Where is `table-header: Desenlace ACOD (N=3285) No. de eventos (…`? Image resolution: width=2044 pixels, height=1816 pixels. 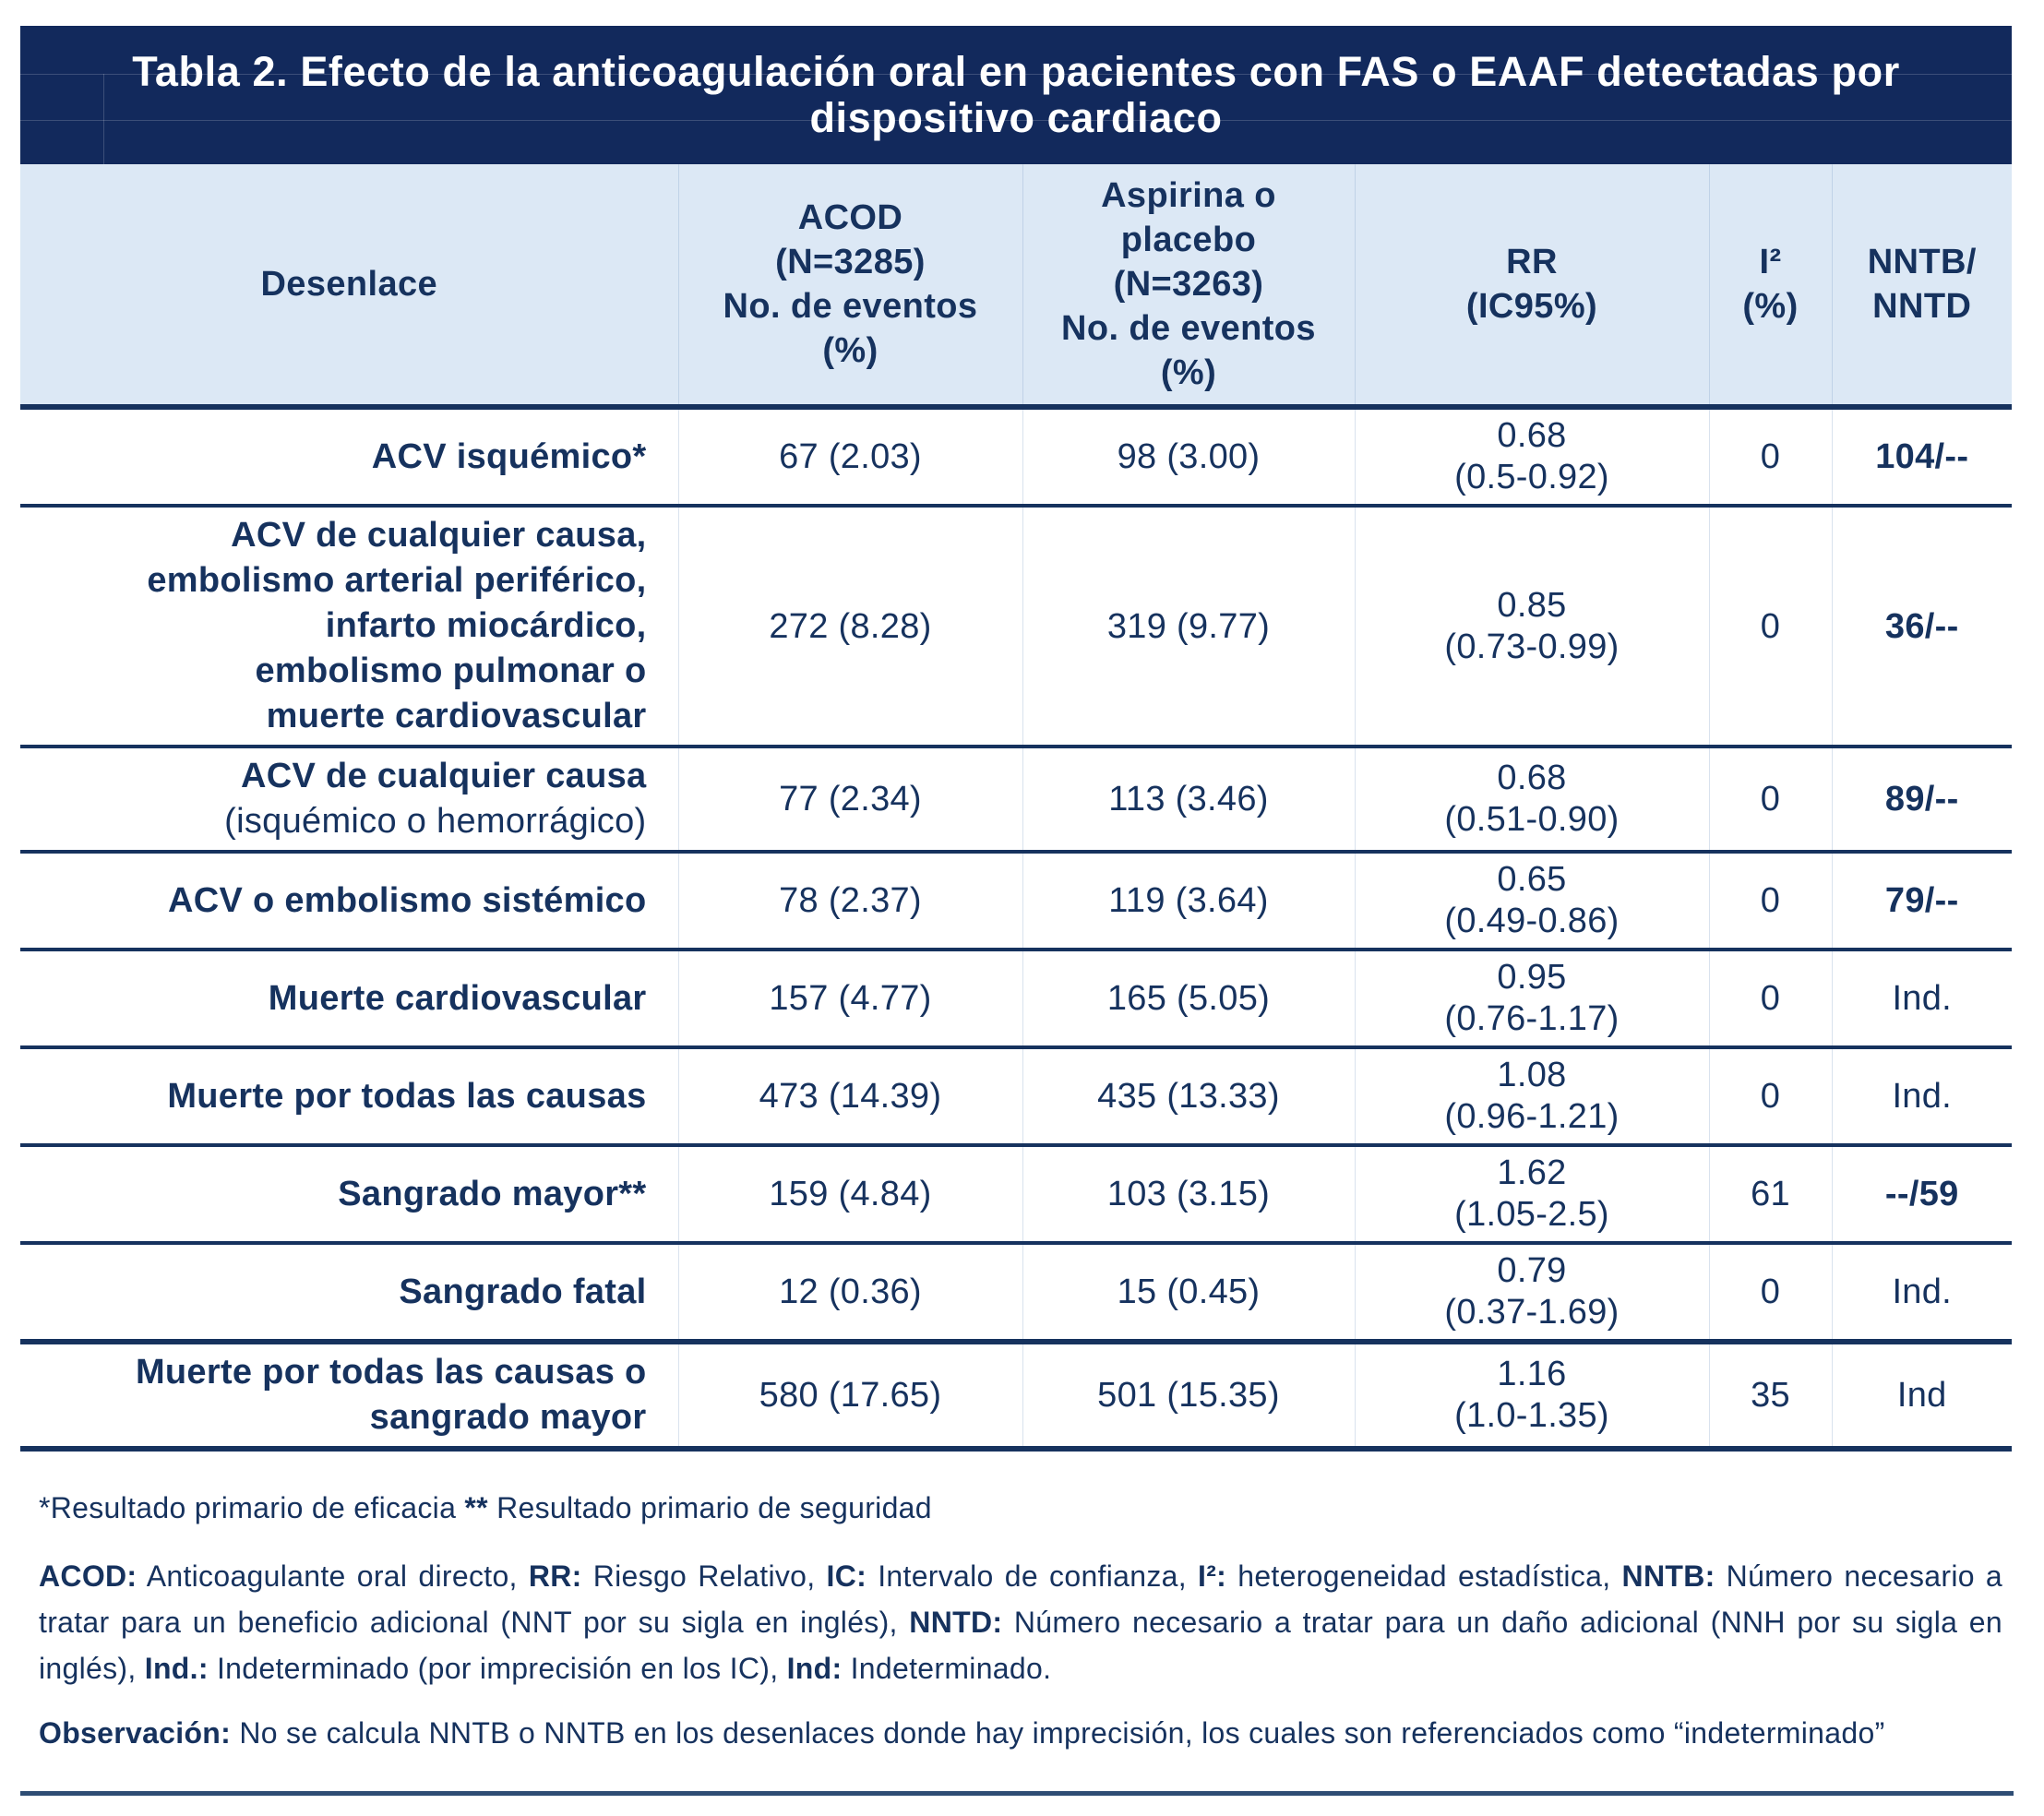
table-header: Desenlace ACOD (N=3285) No. de eventos (… is located at coordinates (1016, 285).